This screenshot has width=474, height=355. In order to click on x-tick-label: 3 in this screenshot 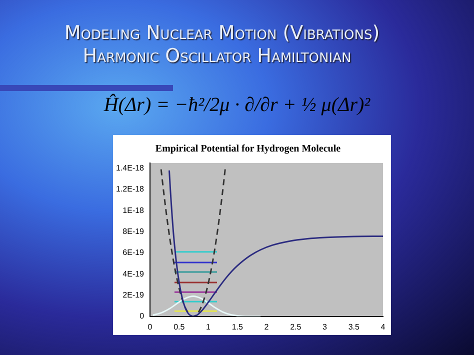, I will do `click(325, 327)`.